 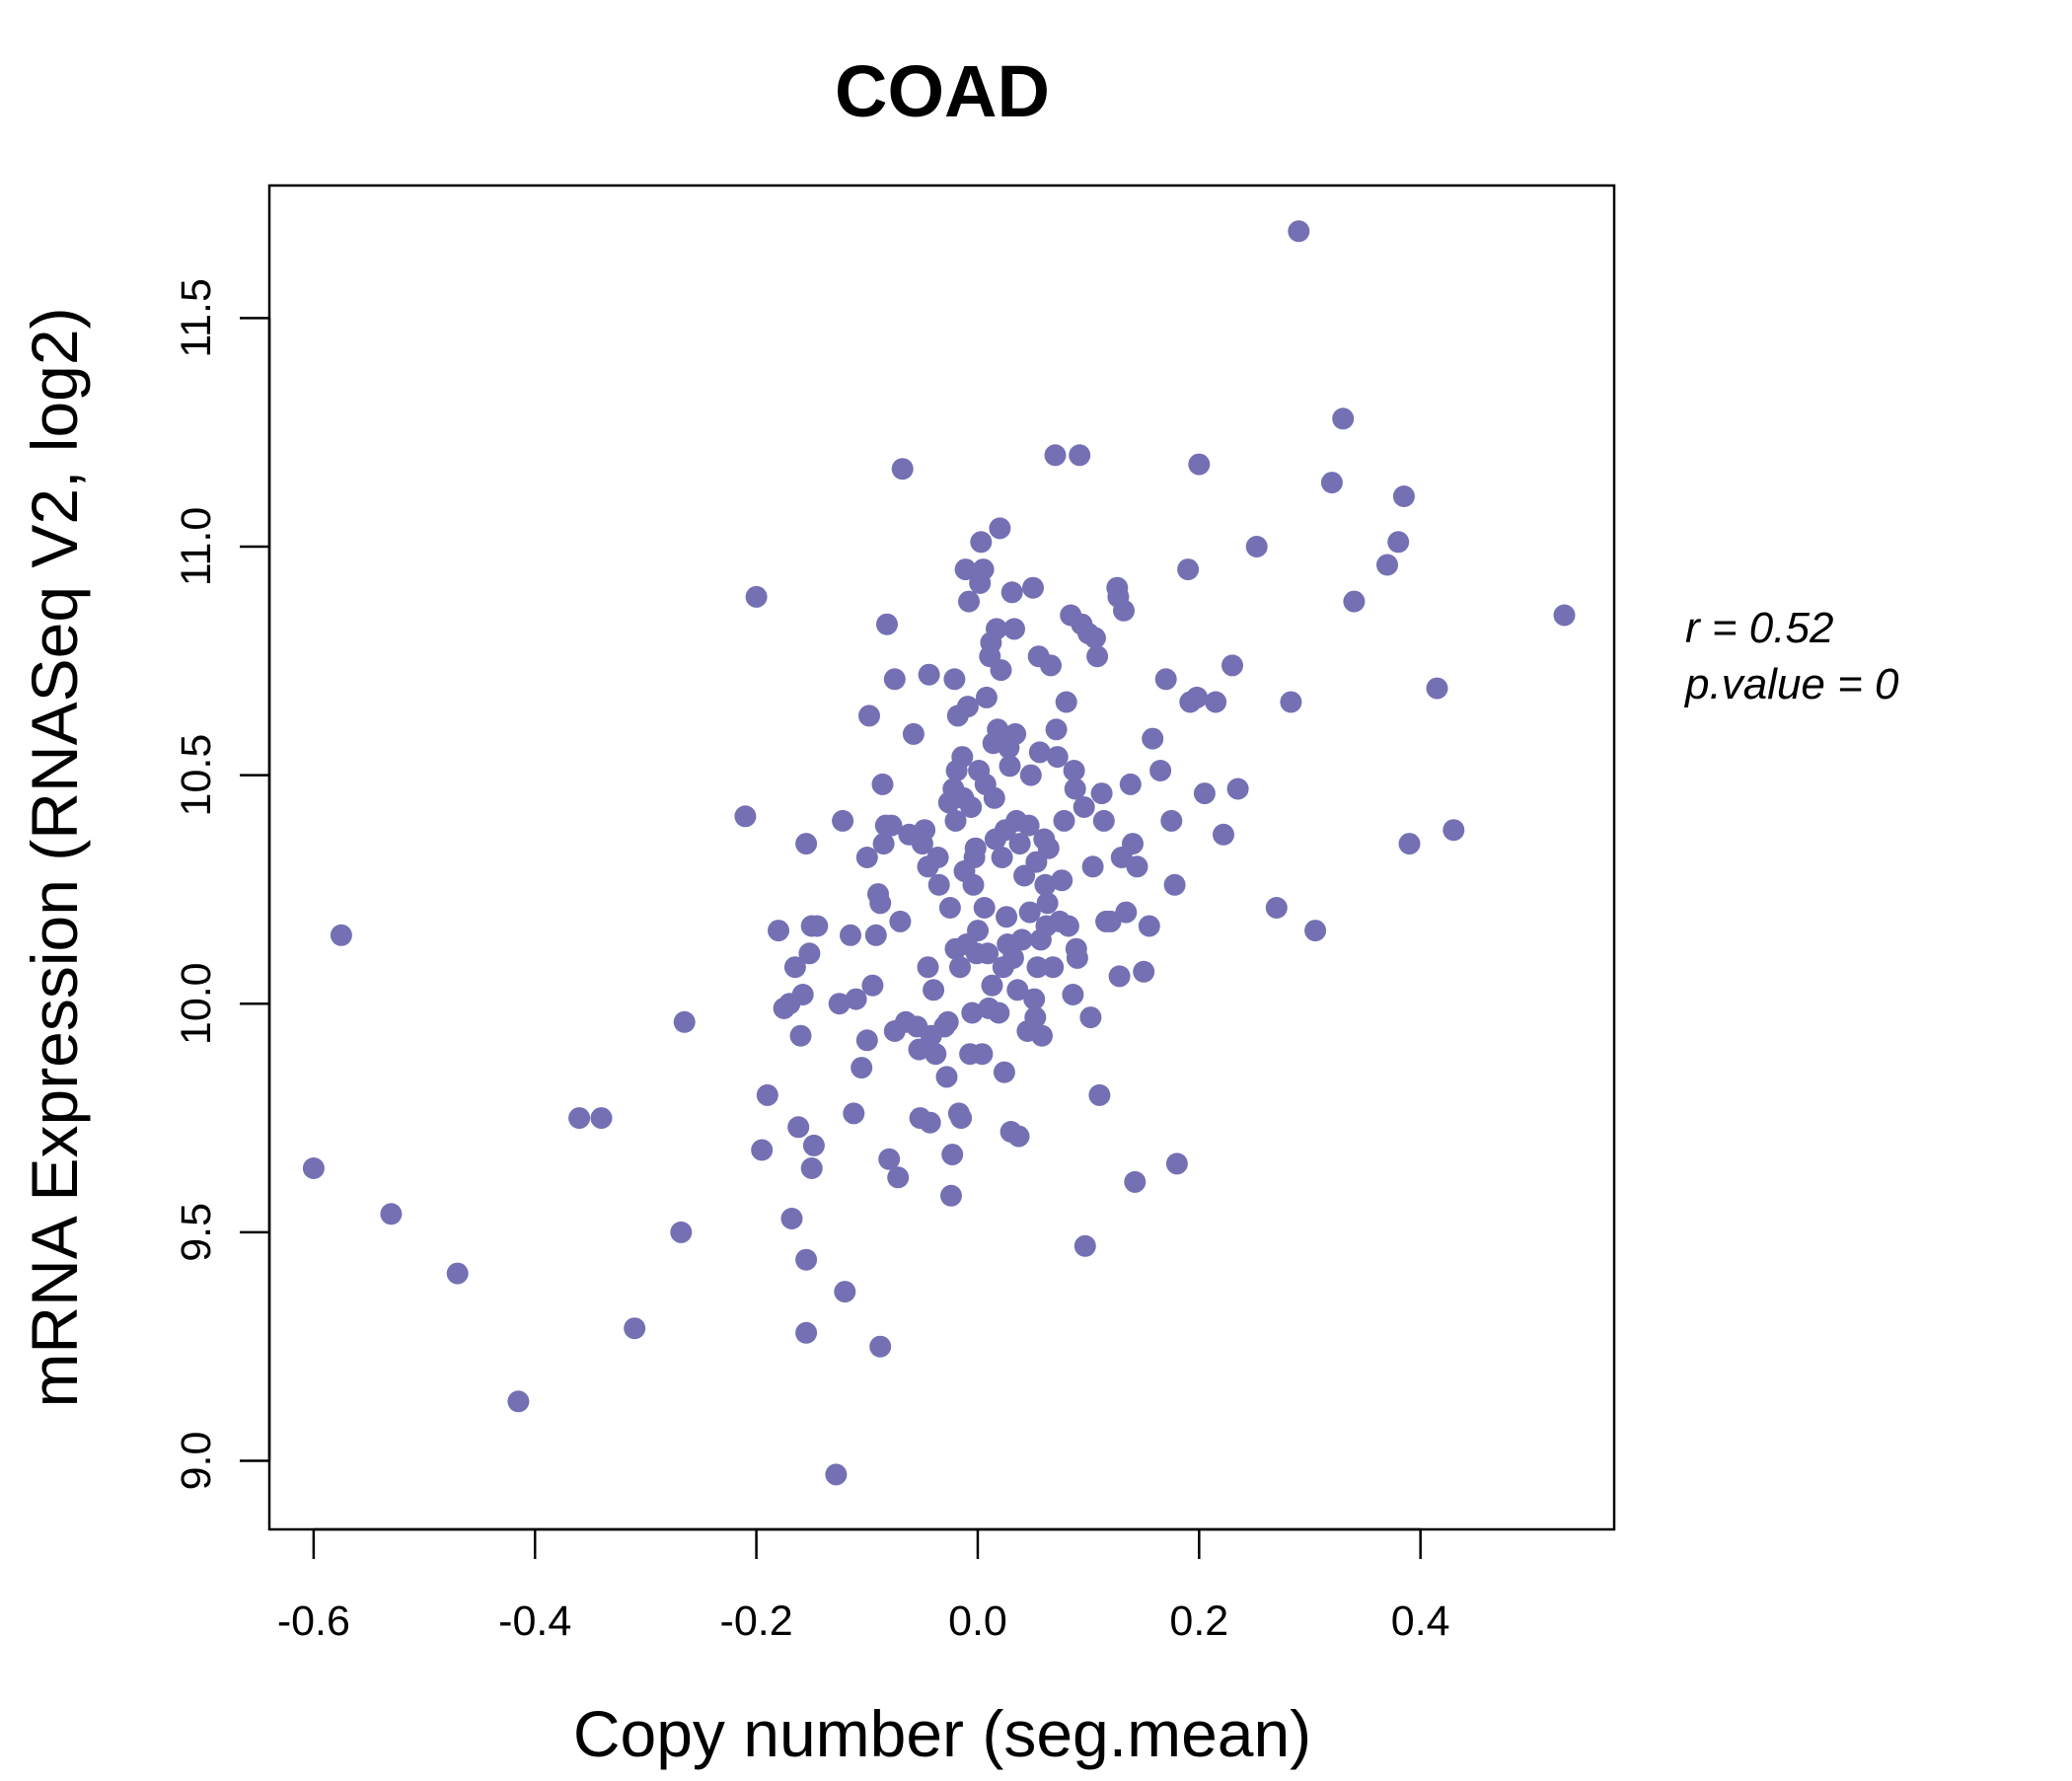 I want to click on y-tick-label: 9.5, so click(x=197, y=1233).